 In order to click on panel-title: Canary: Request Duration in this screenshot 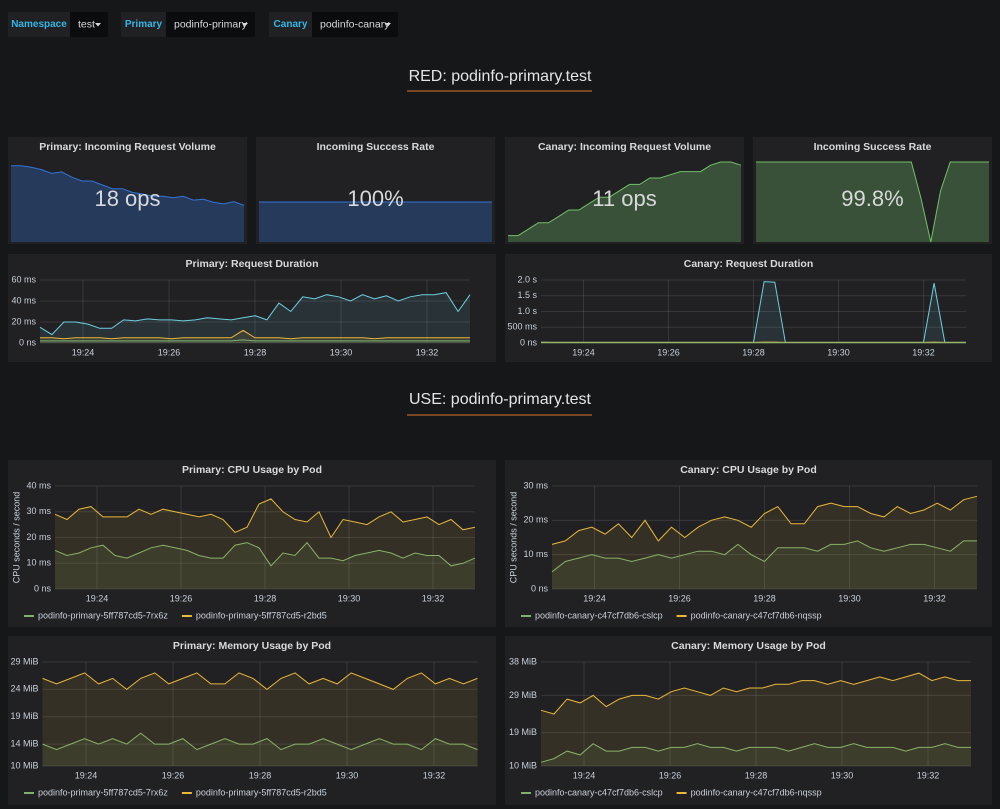, I will do `click(749, 264)`.